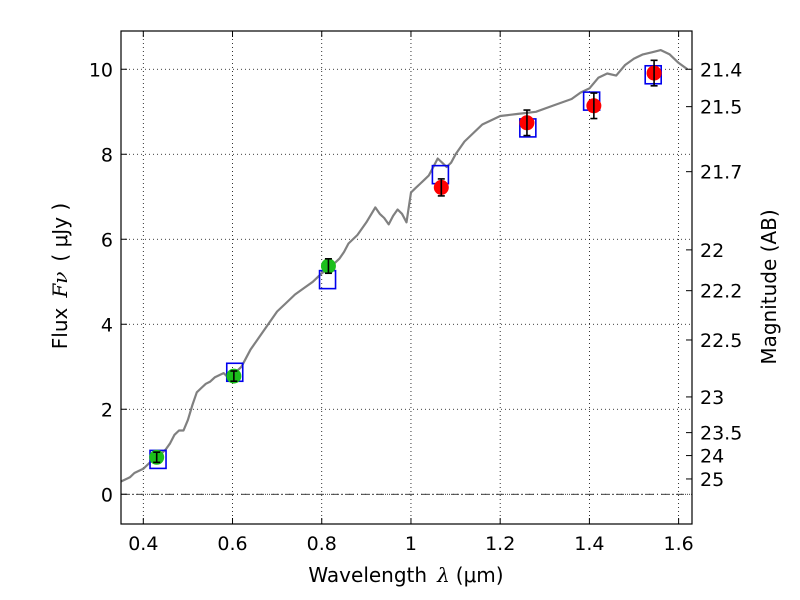  What do you see at coordinates (60, 232) in the screenshot?
I see `y-axis-label-unit: ( μJy )` at bounding box center [60, 232].